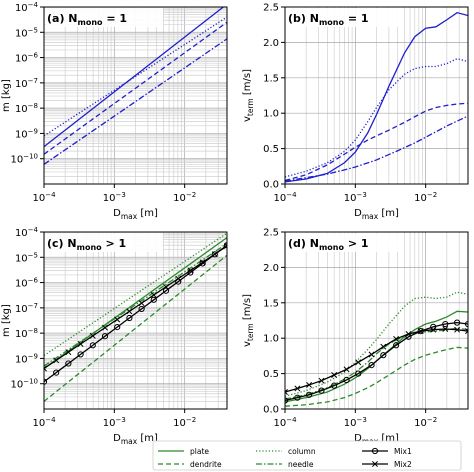 Image resolution: width=474 pixels, height=472 pixels. What do you see at coordinates (26, 308) in the screenshot?
I see `y-tick-label: 10⁻⁷` at bounding box center [26, 308].